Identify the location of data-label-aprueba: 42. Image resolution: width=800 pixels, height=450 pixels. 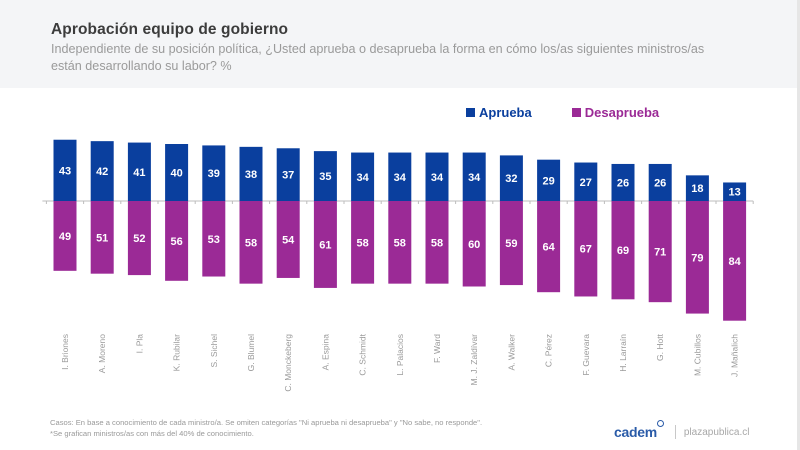
(102, 172).